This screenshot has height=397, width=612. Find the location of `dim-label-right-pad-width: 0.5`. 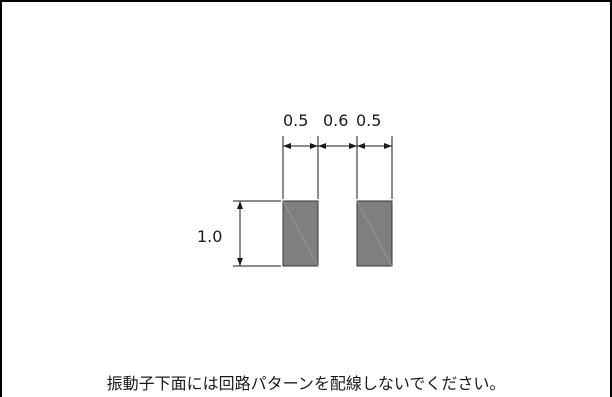

dim-label-right-pad-width: 0.5 is located at coordinates (368, 120).